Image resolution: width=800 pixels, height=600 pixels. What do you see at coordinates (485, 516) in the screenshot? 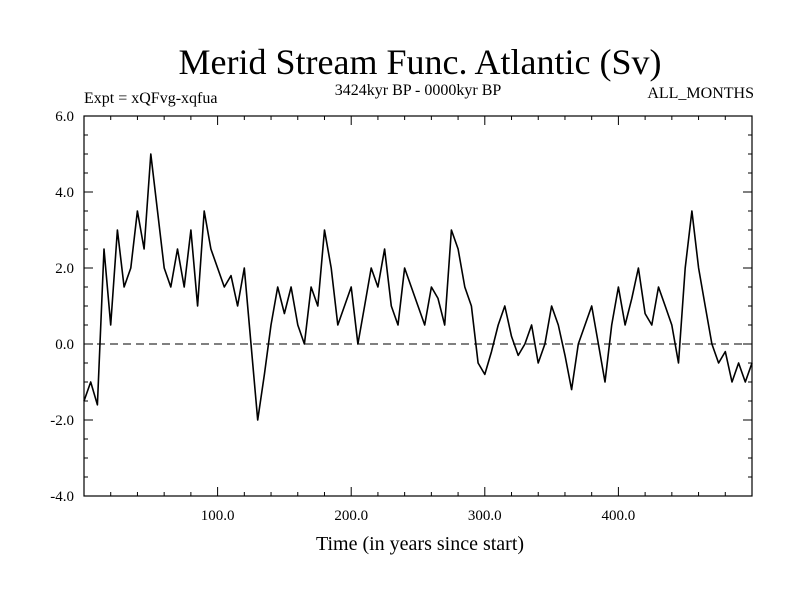
I see `x-tick-label: 300.0` at bounding box center [485, 516].